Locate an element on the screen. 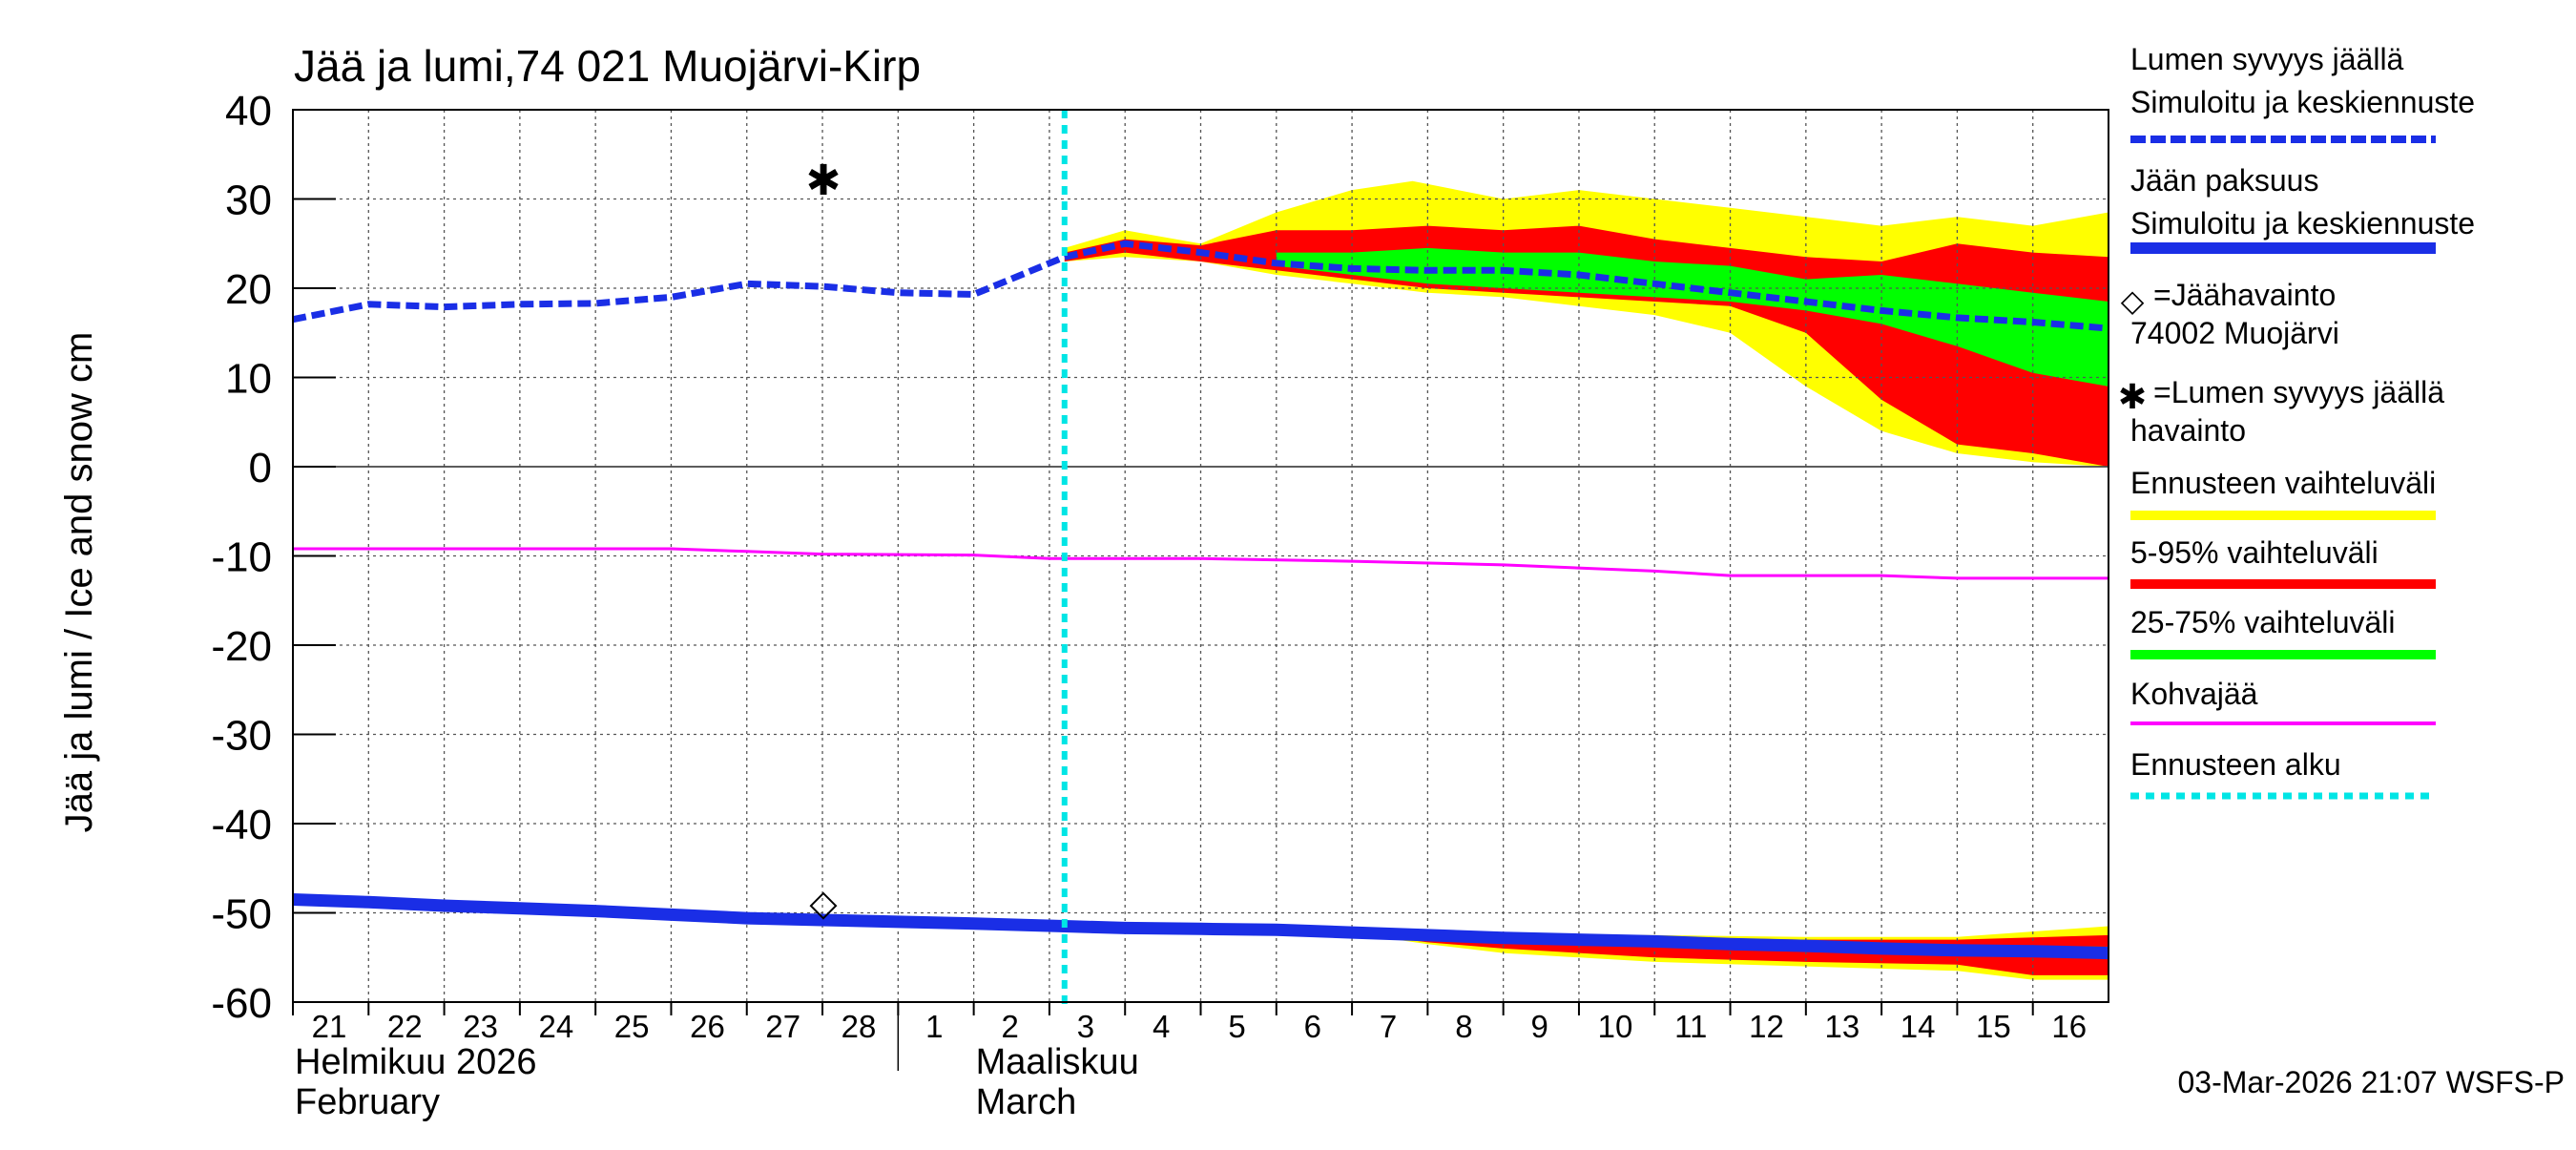 The image size is (2576, 1150). y-tick-label: 0 is located at coordinates (260, 468).